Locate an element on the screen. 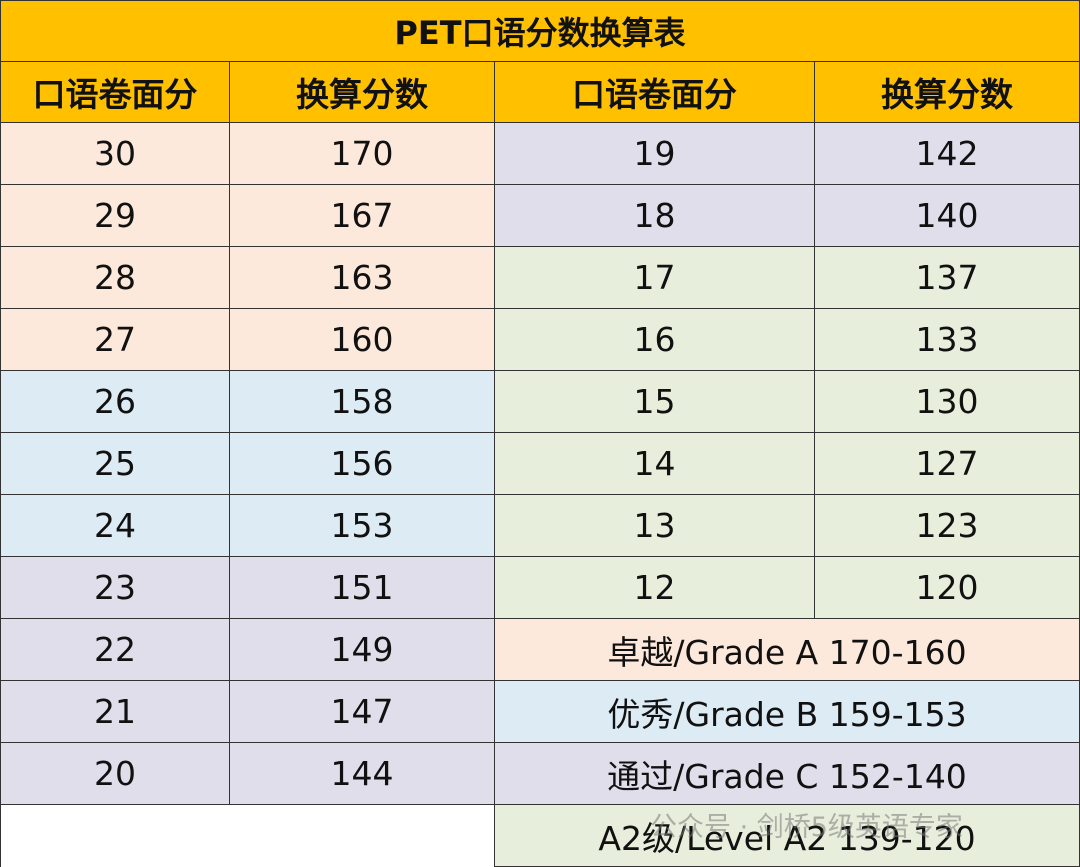 This screenshot has height=867, width=1080. grade-band: 优秀/Grade B 159-153 is located at coordinates (787, 712).